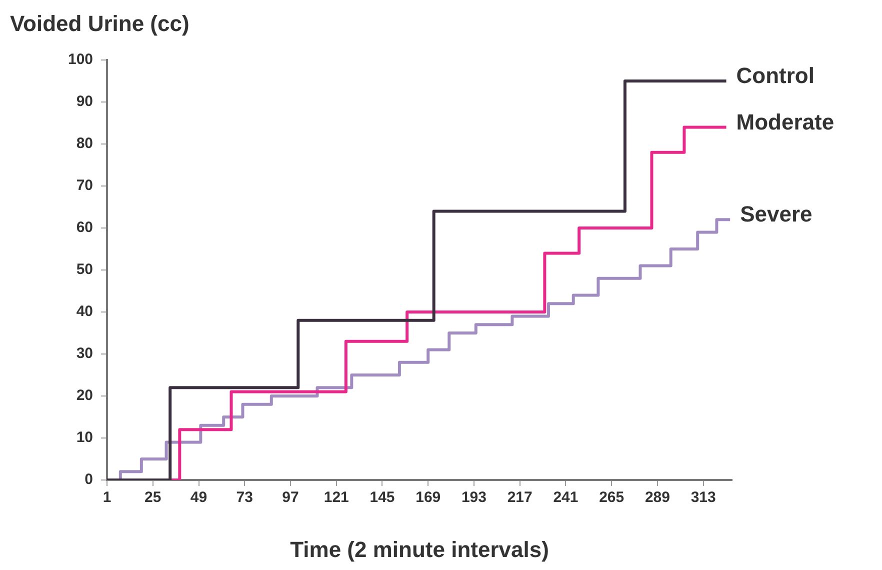 Image resolution: width=882 pixels, height=570 pixels. What do you see at coordinates (85, 353) in the screenshot?
I see `y-tick-label: 30` at bounding box center [85, 353].